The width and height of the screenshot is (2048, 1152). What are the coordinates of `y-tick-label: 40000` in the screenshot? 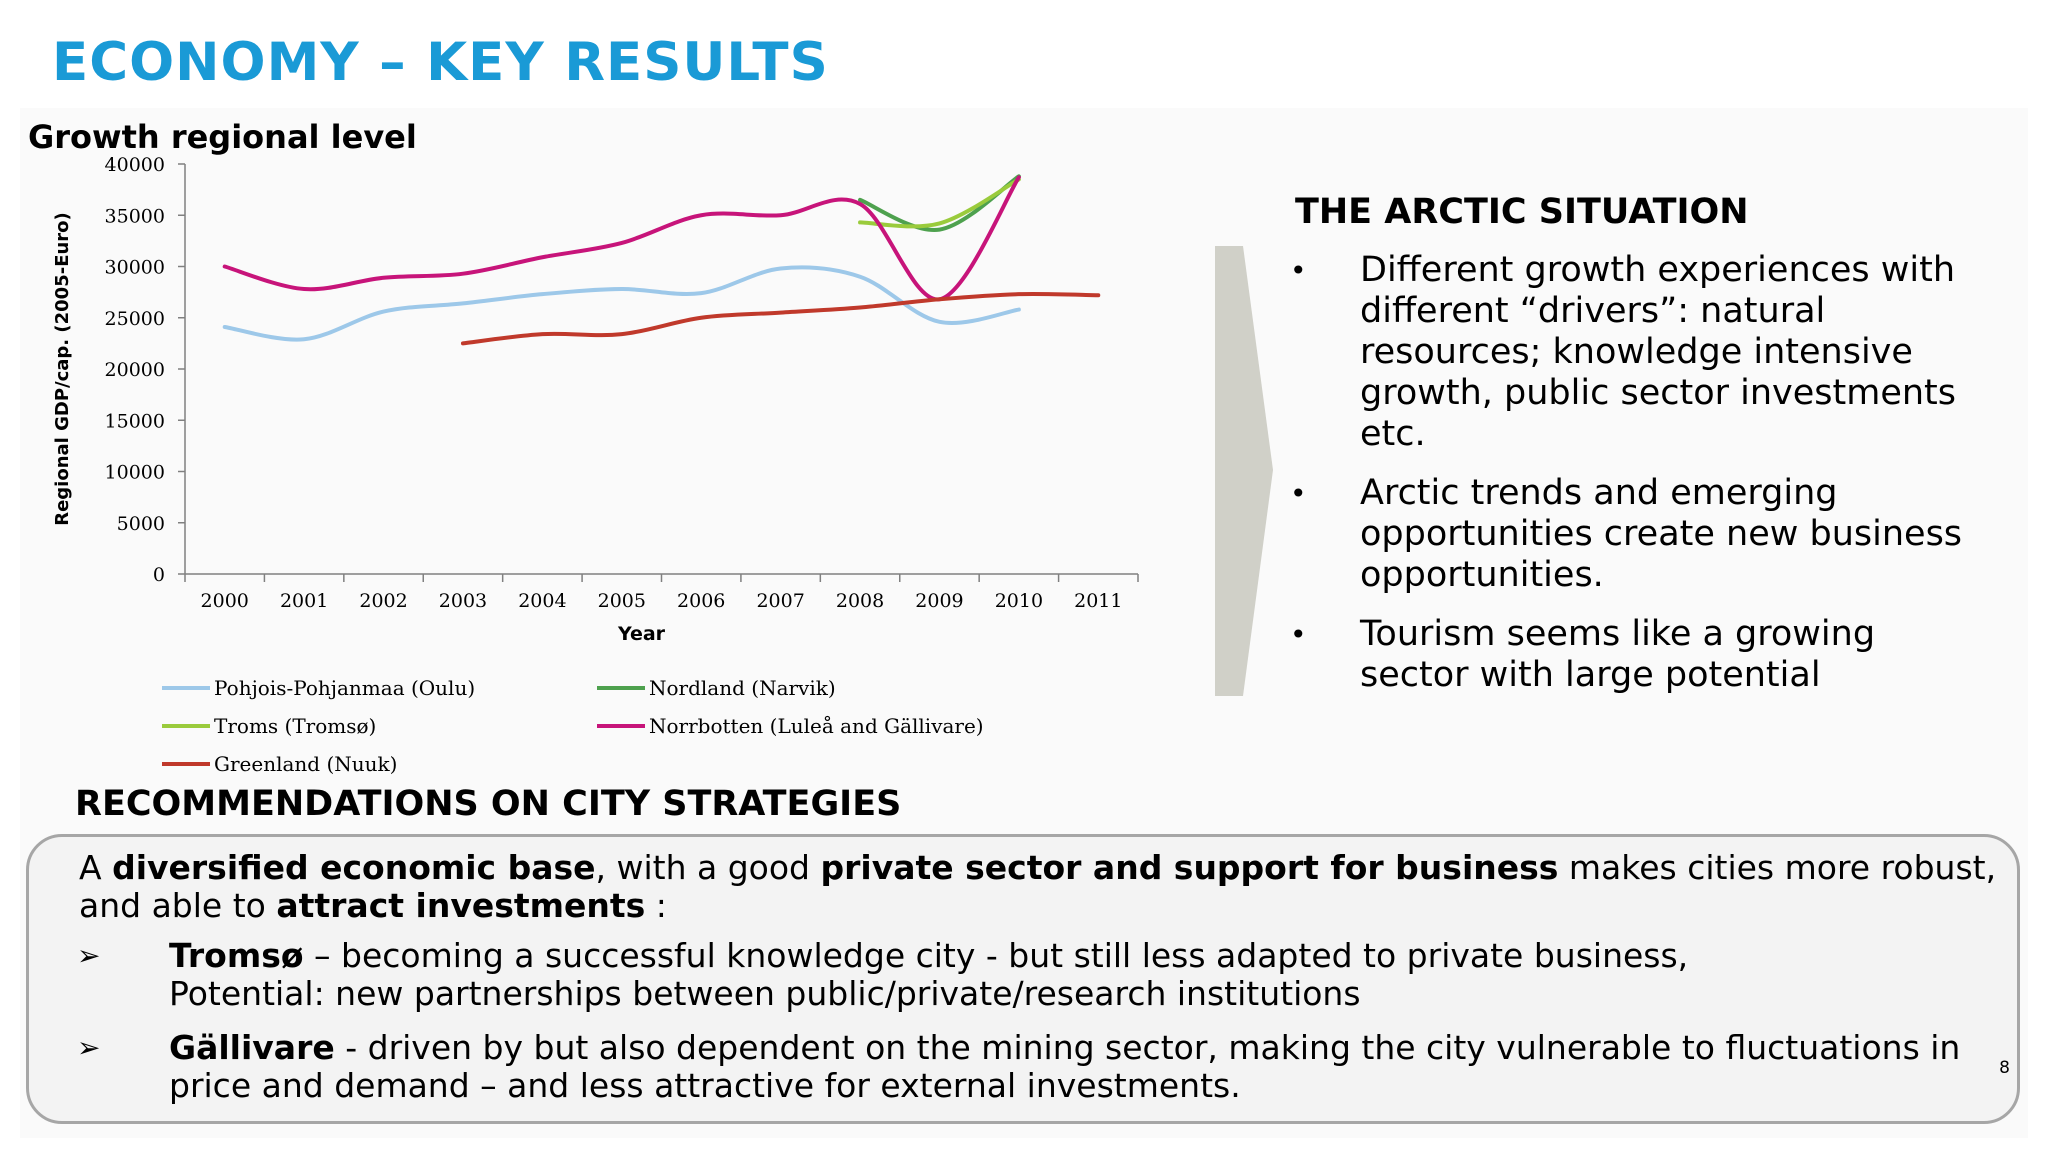 It's located at (135, 165).